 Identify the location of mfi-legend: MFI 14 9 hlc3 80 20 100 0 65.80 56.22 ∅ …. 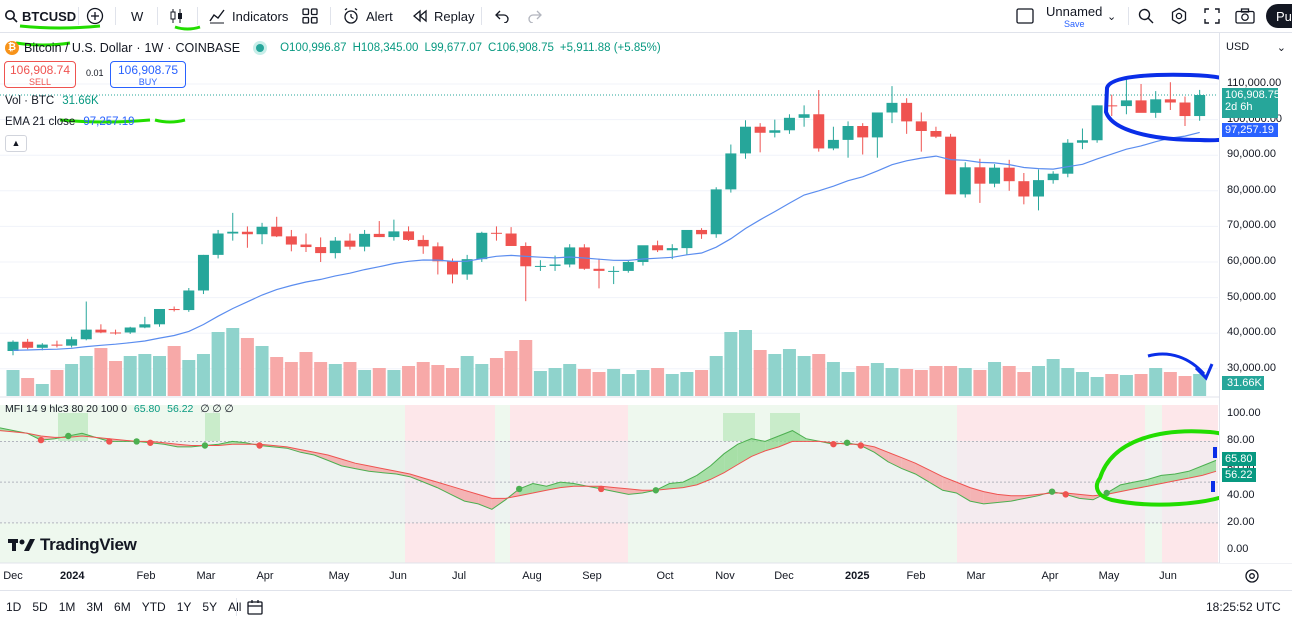
(119, 409).